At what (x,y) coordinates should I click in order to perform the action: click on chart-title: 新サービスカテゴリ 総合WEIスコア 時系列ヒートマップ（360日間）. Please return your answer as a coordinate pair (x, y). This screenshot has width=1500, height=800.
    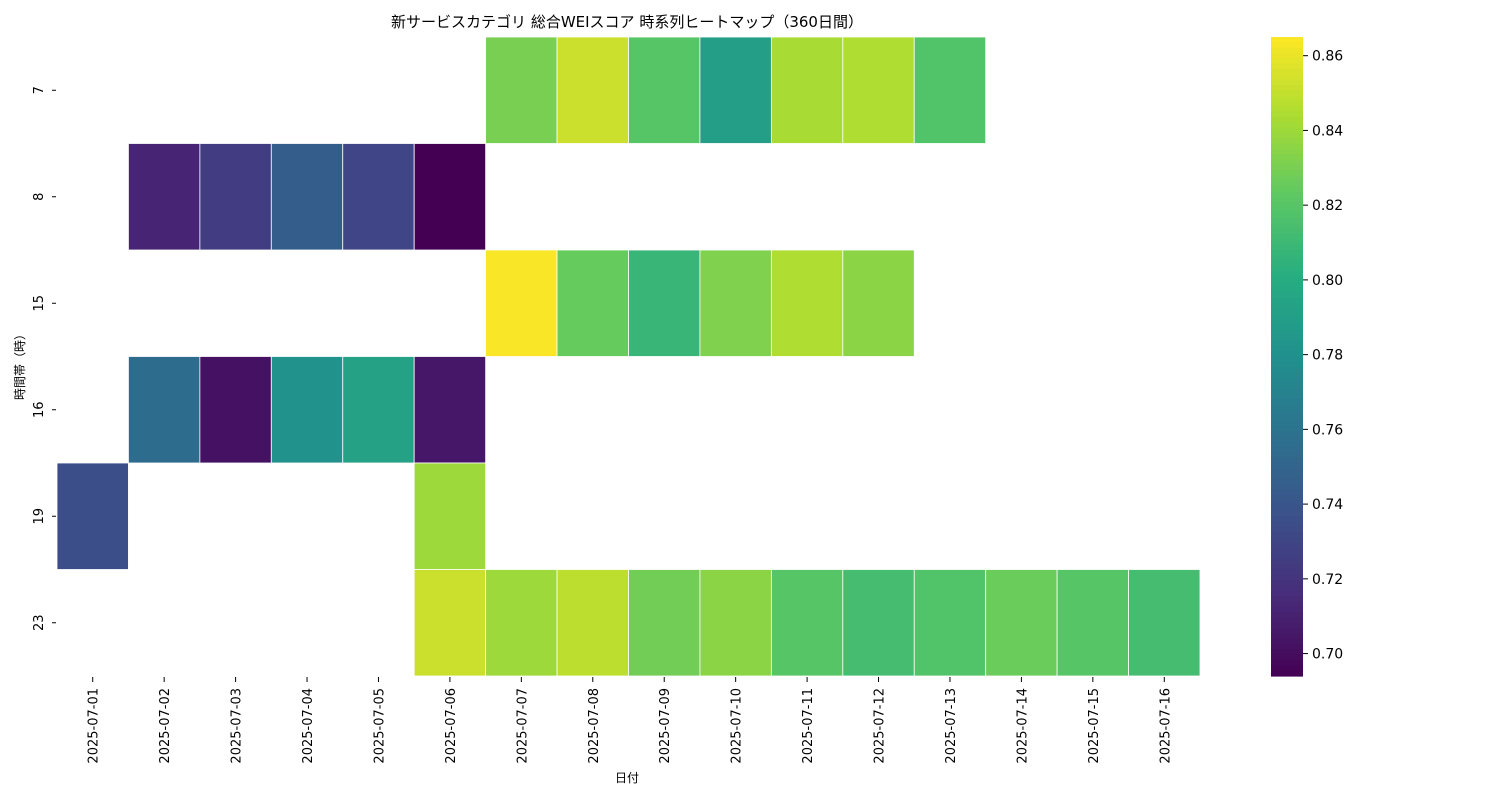
    Looking at the image, I should click on (627, 22).